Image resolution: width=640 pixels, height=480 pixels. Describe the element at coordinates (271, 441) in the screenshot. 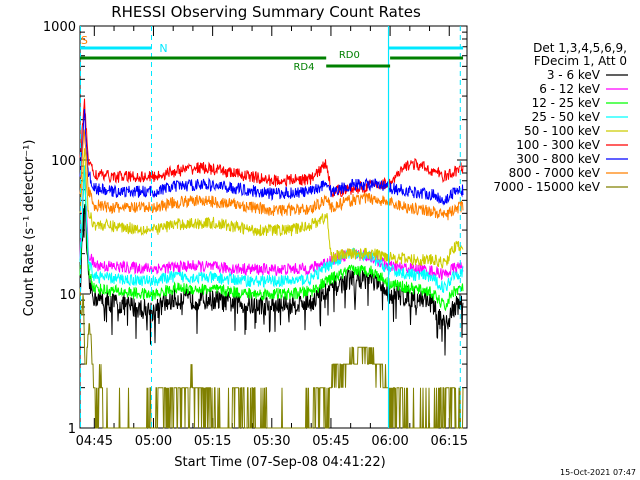

I see `x-tick-label: 05:30` at that location.